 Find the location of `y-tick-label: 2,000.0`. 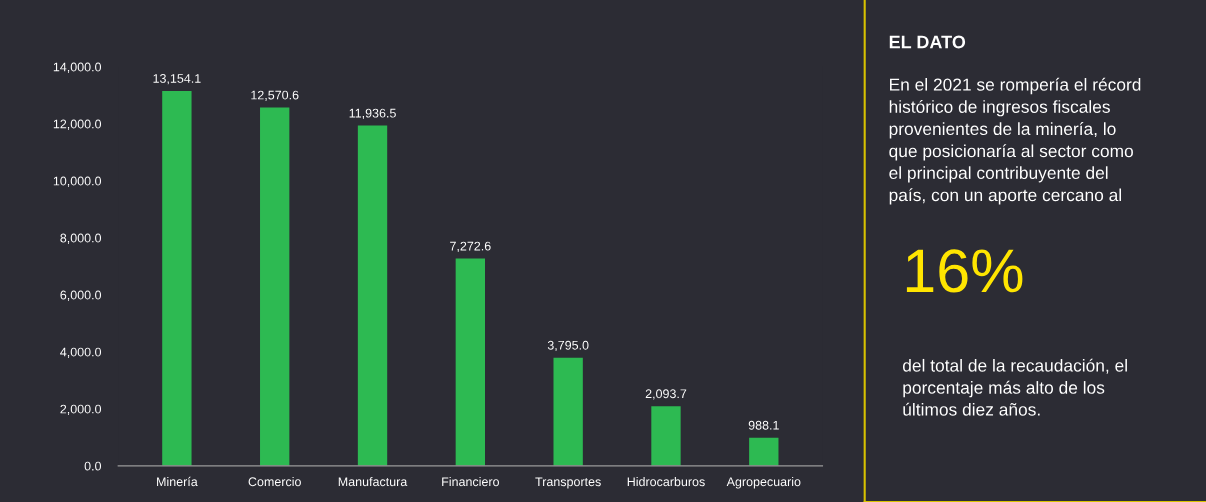

y-tick-label: 2,000.0 is located at coordinates (81, 409).